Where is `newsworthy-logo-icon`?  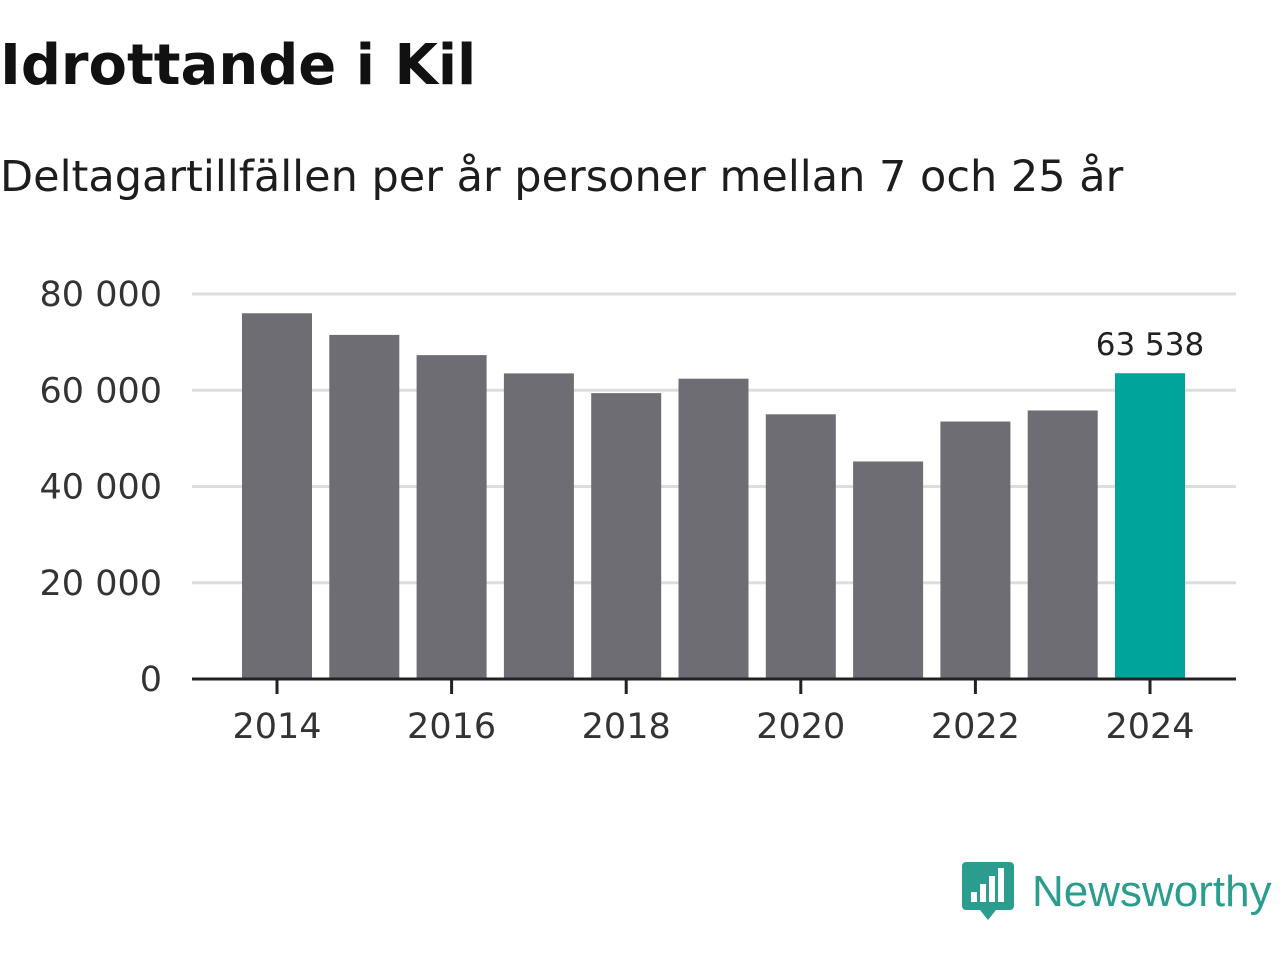
newsworthy-logo-icon is located at coordinates (988, 891).